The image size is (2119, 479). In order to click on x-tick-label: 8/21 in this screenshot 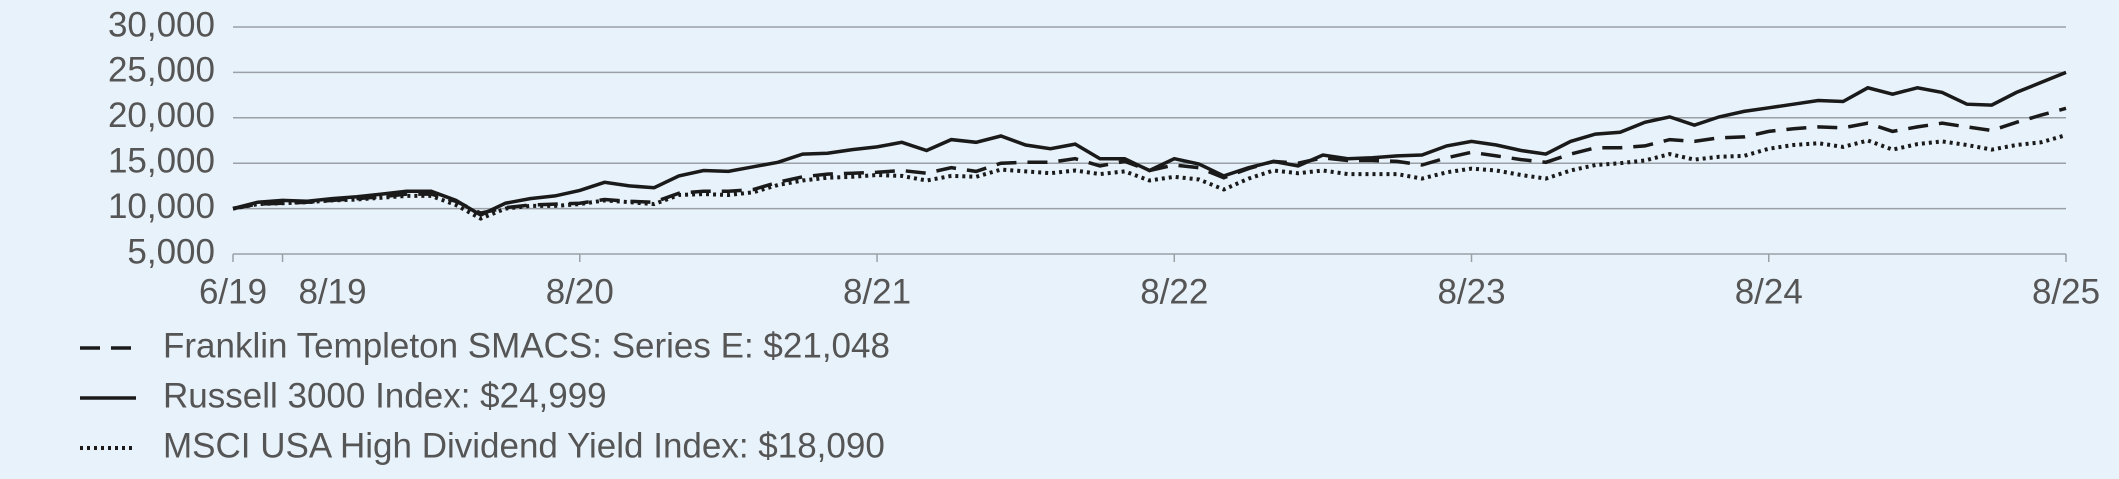, I will do `click(877, 291)`.